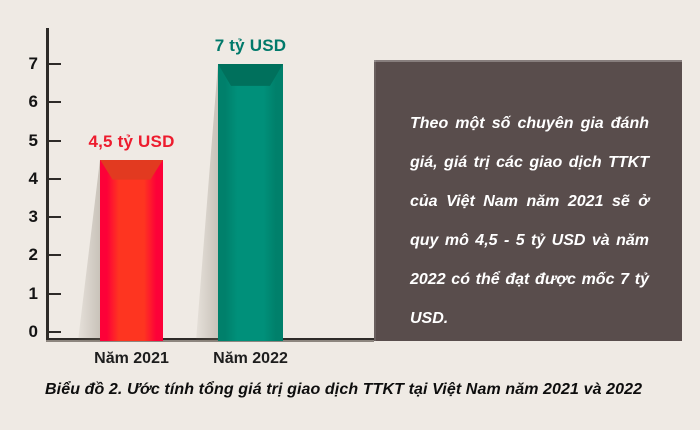 Image resolution: width=700 pixels, height=430 pixels. I want to click on y-tick-label: 4, so click(33, 178).